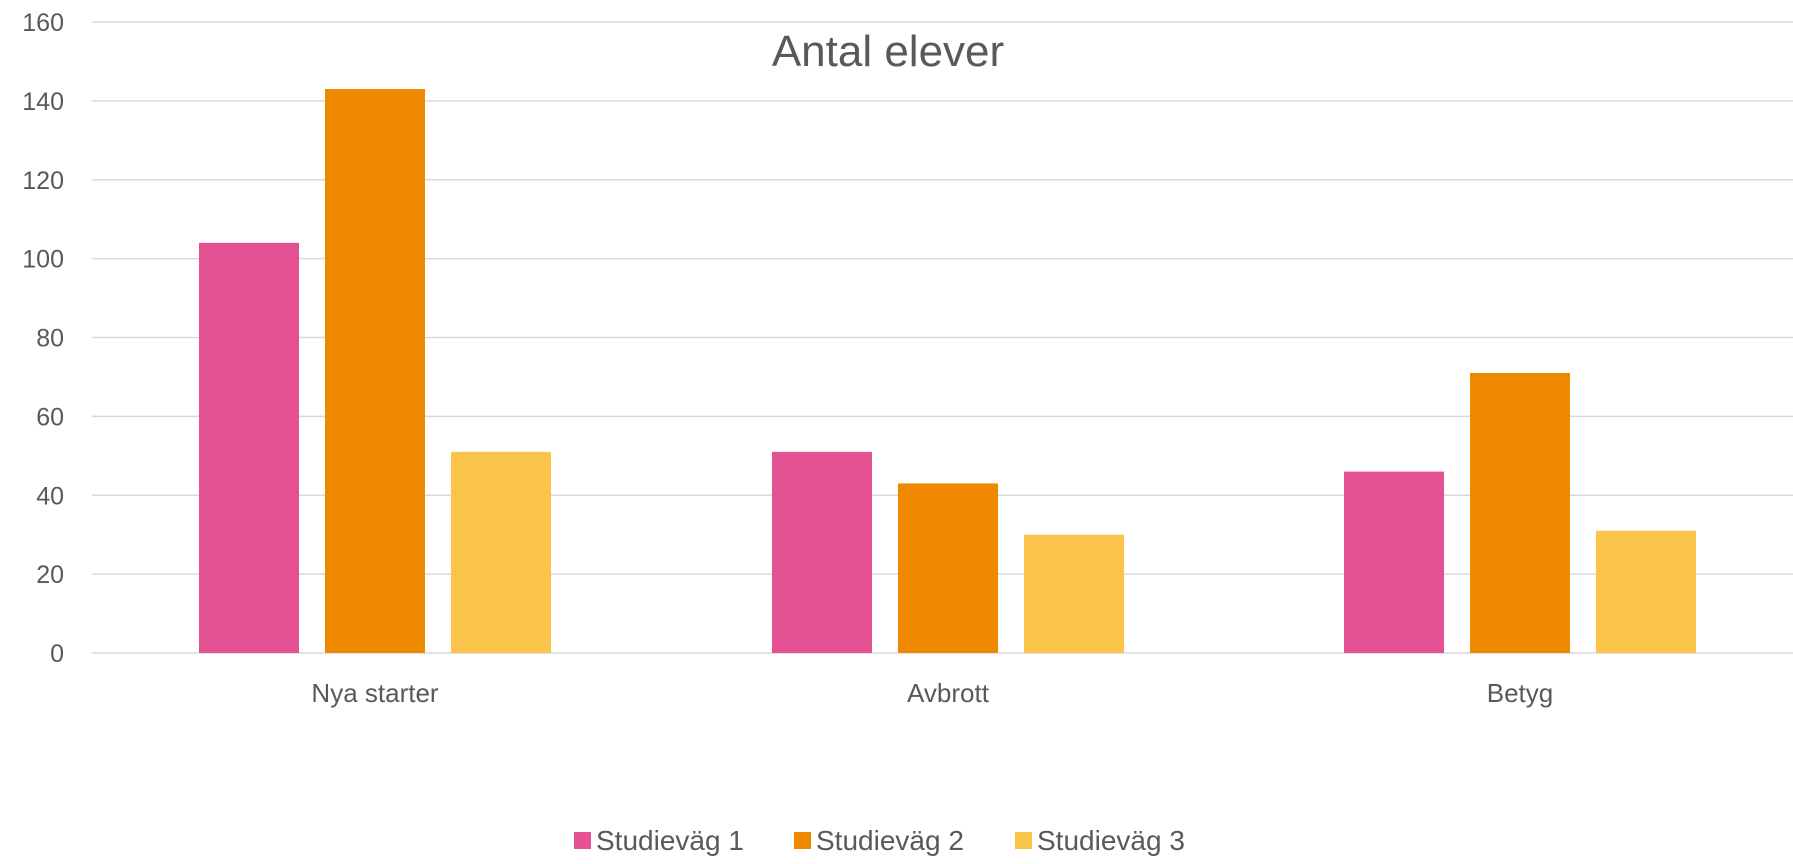 The height and width of the screenshot is (864, 1793). I want to click on legend: Studieväg 1 Studieväg 2 Studieväg 3, so click(879, 840).